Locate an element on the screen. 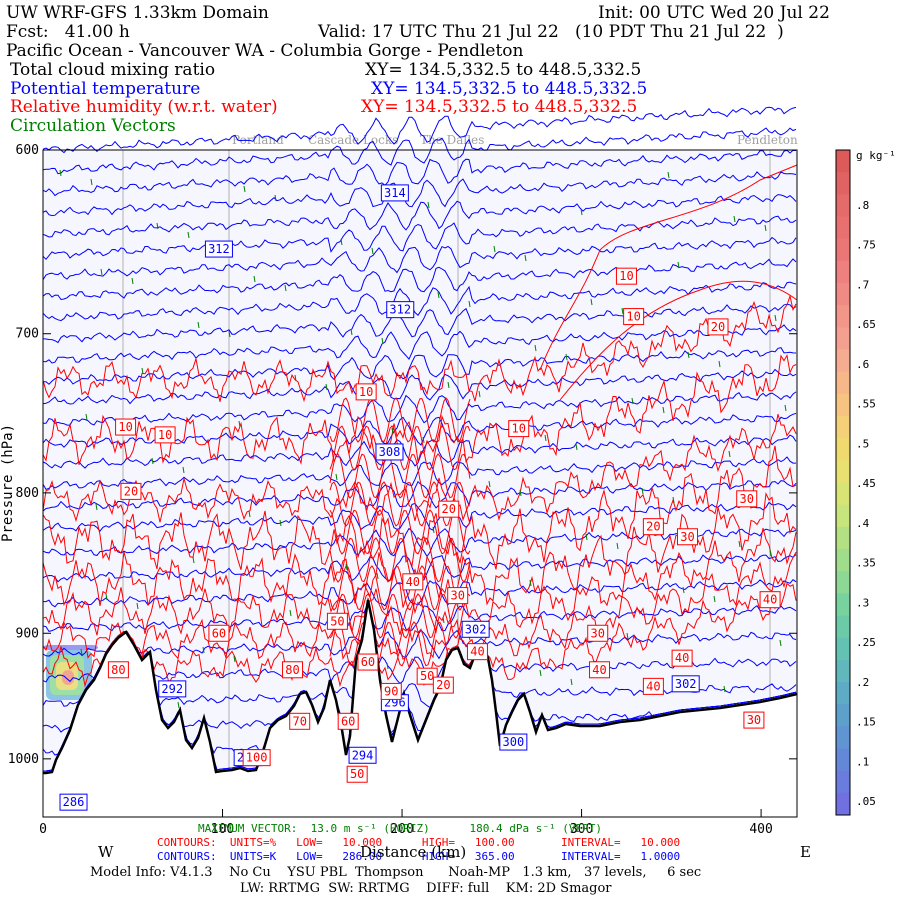  x-tick-label: 400 is located at coordinates (760, 829).